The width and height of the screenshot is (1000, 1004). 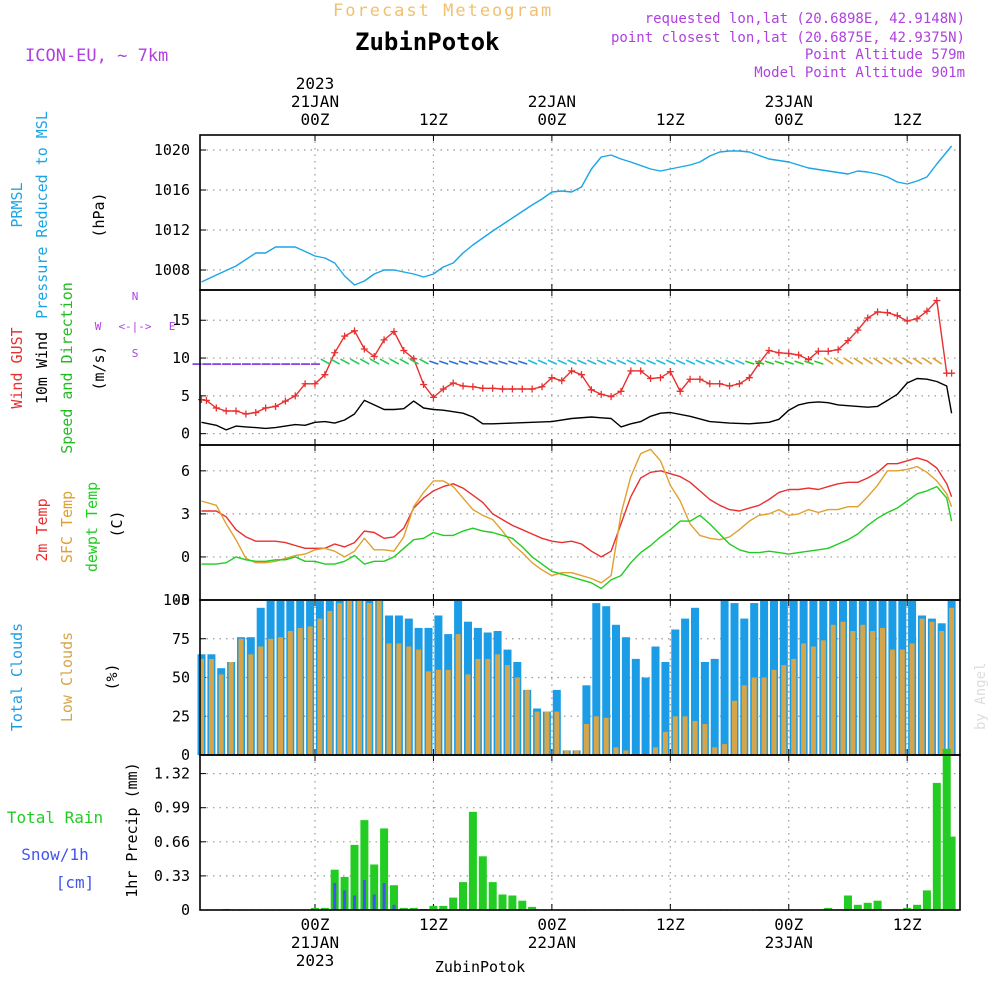 What do you see at coordinates (480, 967) in the screenshot?
I see `footer-location: ZubinPotok` at bounding box center [480, 967].